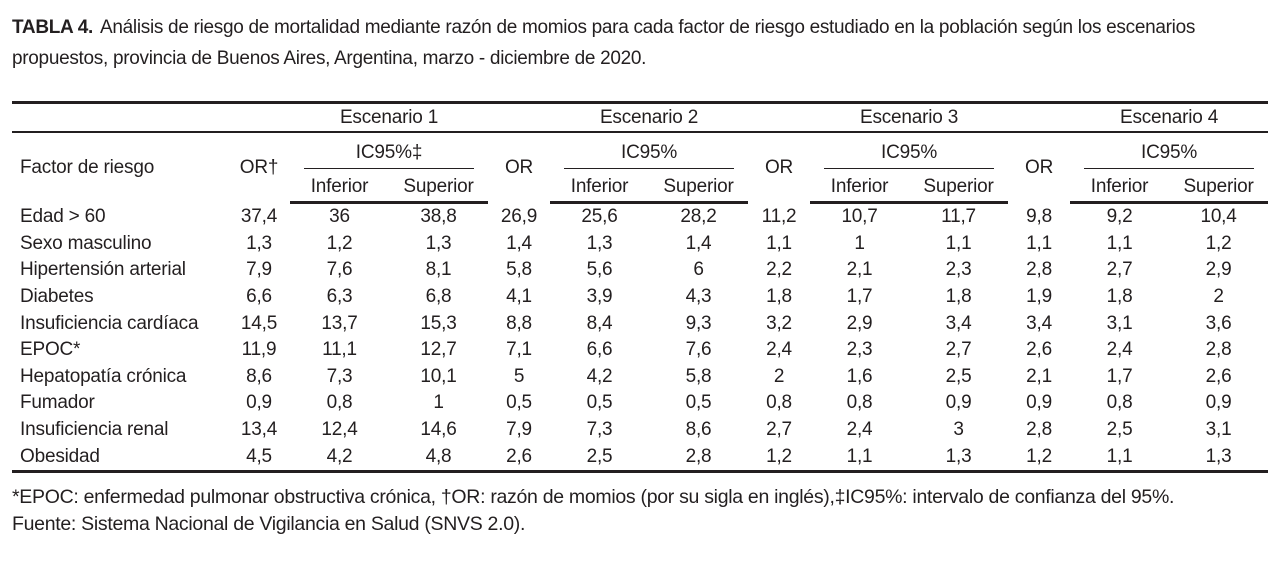 This screenshot has width=1280, height=580. I want to click on factor-cell: Obesidad, so click(60, 456).